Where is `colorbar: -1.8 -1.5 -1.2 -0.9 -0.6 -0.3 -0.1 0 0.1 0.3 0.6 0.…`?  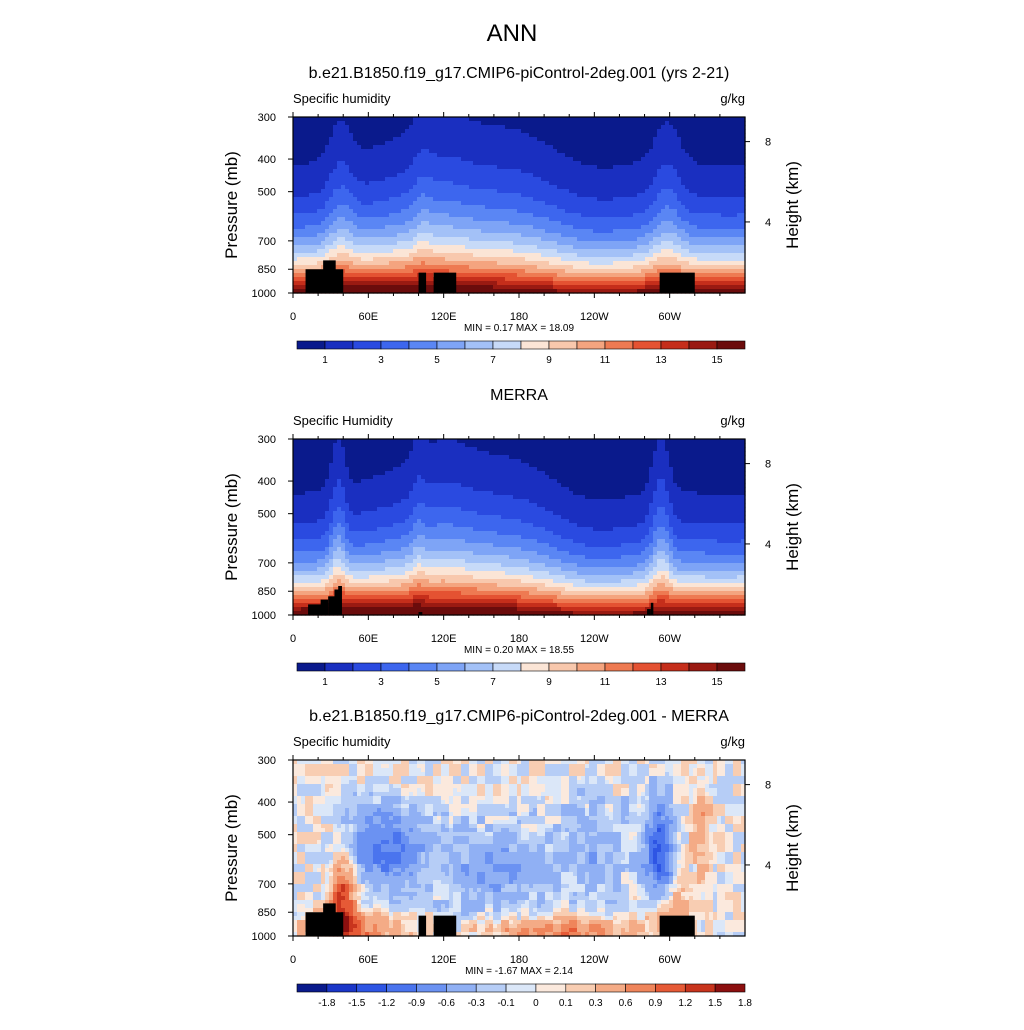
colorbar: -1.8 -1.5 -1.2 -0.9 -0.6 -0.3 -0.1 0 0.1 0.3 0.6 0.… is located at coordinates (524, 996).